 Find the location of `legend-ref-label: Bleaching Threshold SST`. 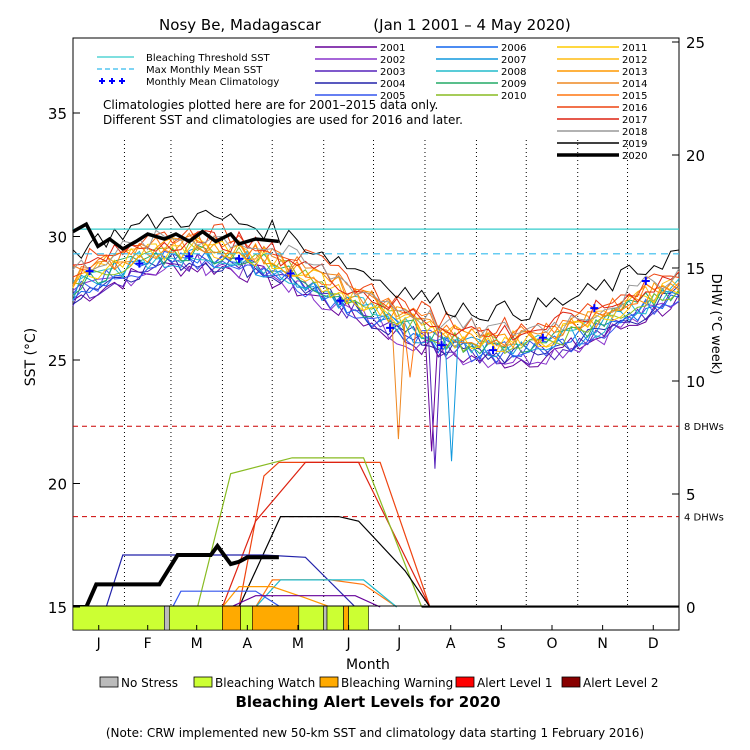

legend-ref-label: Bleaching Threshold SST is located at coordinates (208, 58).